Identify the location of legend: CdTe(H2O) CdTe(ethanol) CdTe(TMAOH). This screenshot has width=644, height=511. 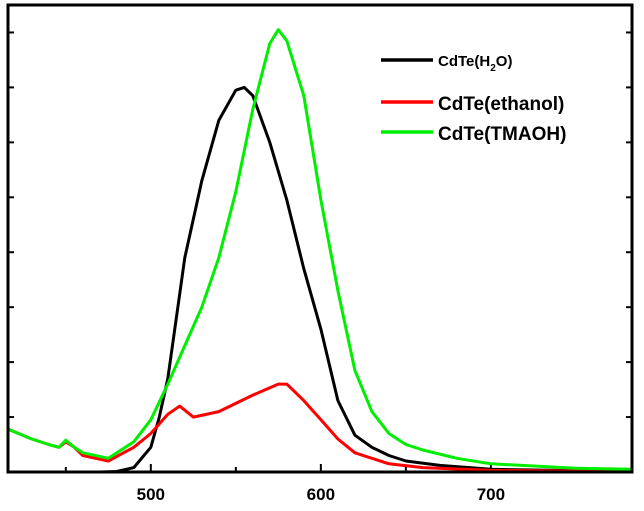
(473, 99).